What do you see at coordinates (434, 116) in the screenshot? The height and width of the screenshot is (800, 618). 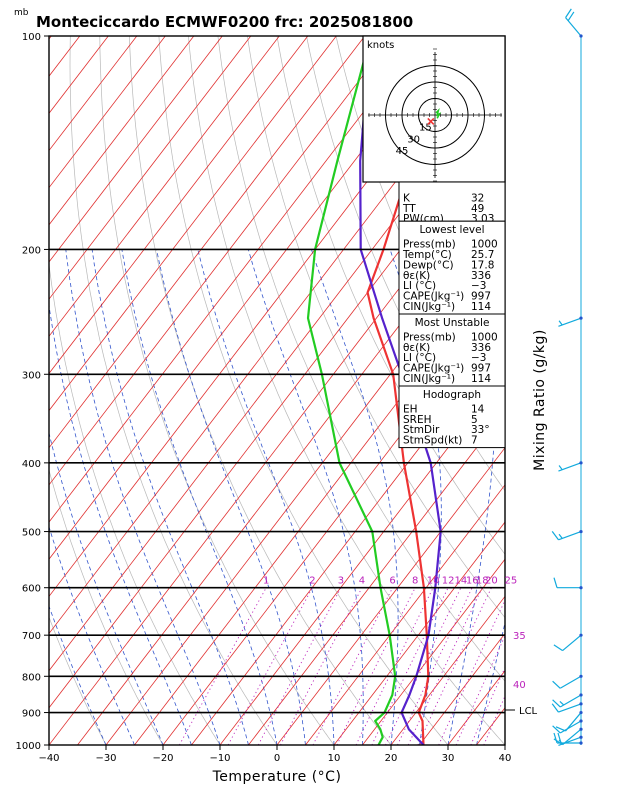 I see `hodograph-trace` at bounding box center [434, 116].